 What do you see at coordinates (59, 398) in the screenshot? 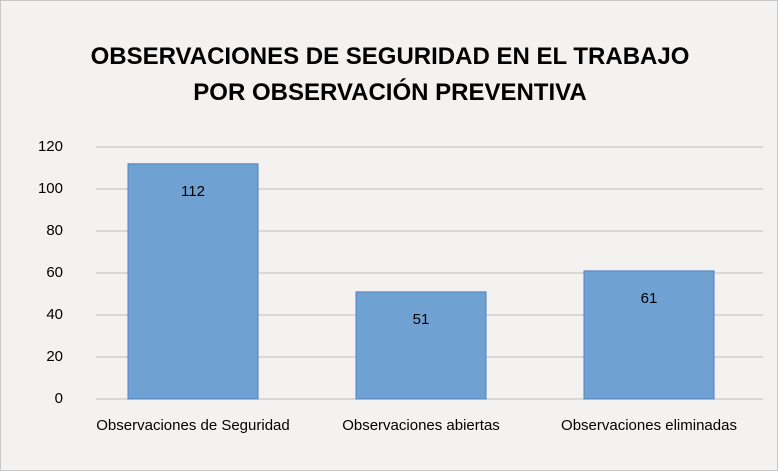
I see `y-tick-label: 0` at bounding box center [59, 398].